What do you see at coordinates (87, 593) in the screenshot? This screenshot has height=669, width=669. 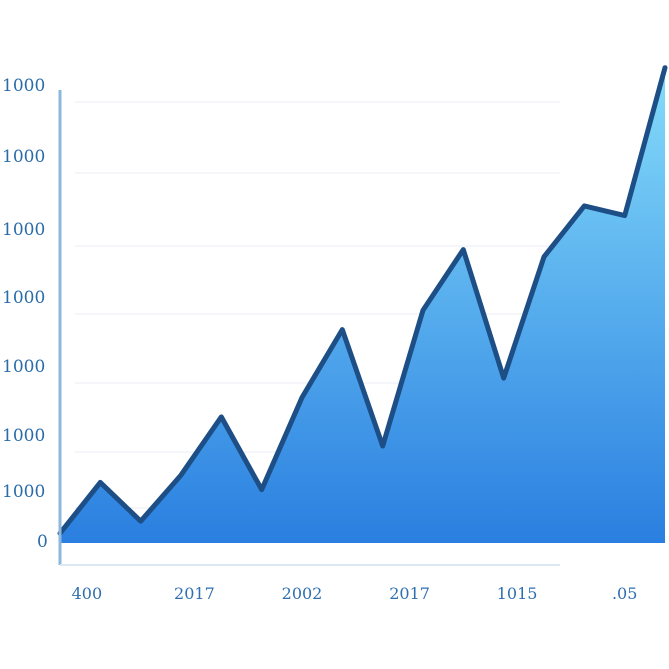 I see `x-tick-label: 400` at bounding box center [87, 593].